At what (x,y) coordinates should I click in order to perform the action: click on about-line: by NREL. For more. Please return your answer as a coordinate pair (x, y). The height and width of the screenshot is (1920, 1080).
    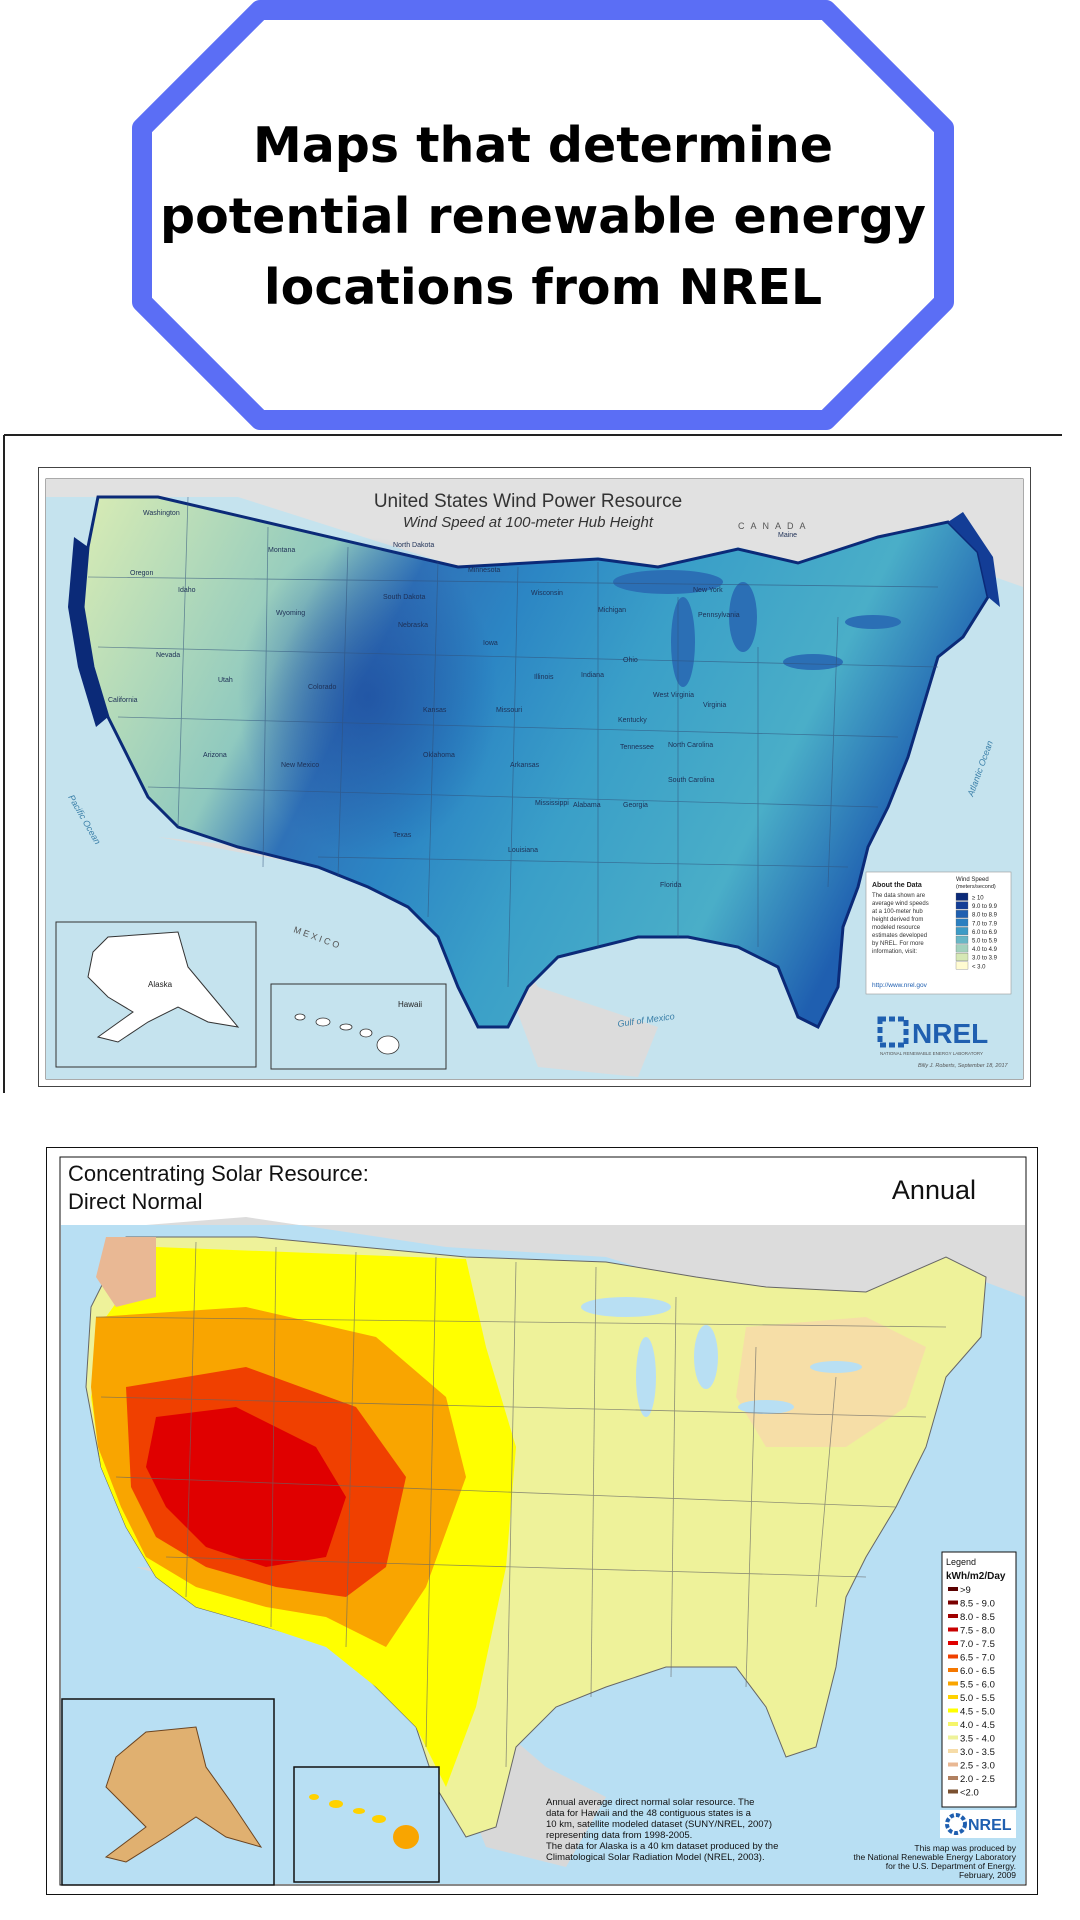
    Looking at the image, I should click on (898, 944).